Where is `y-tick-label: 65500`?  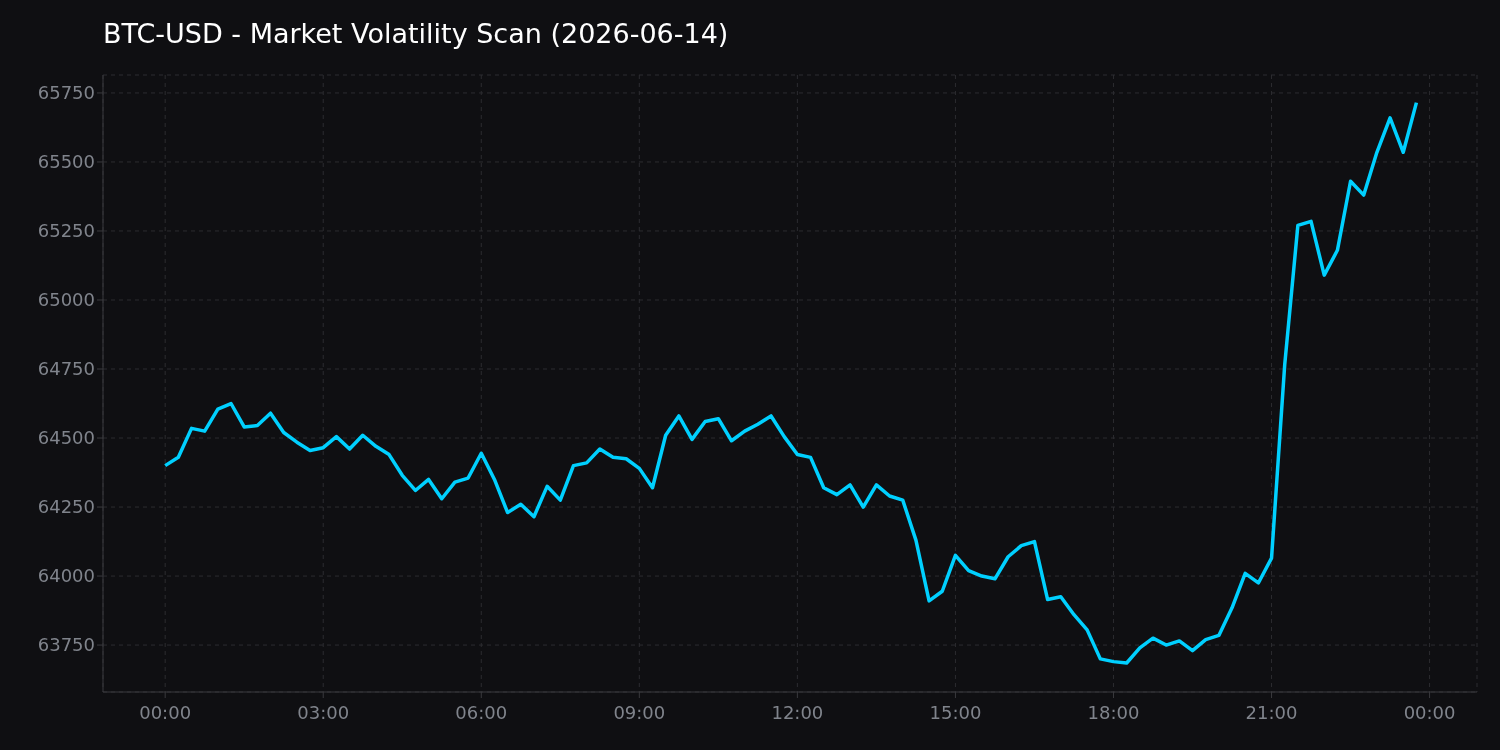 y-tick-label: 65500 is located at coordinates (66, 162).